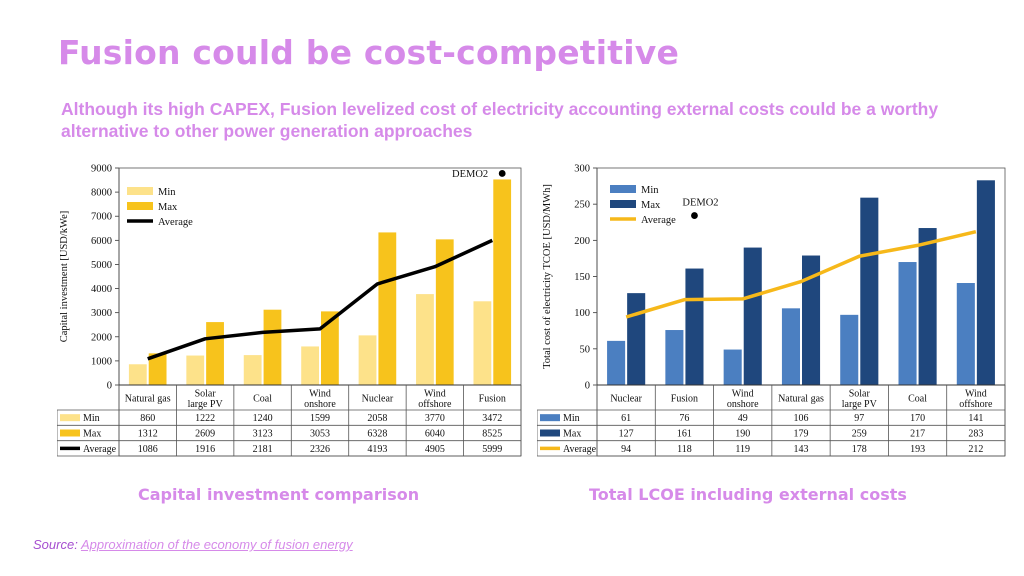 The width and height of the screenshot is (1024, 576). I want to click on page-title: Fusion could be cost-competitive, so click(369, 52).